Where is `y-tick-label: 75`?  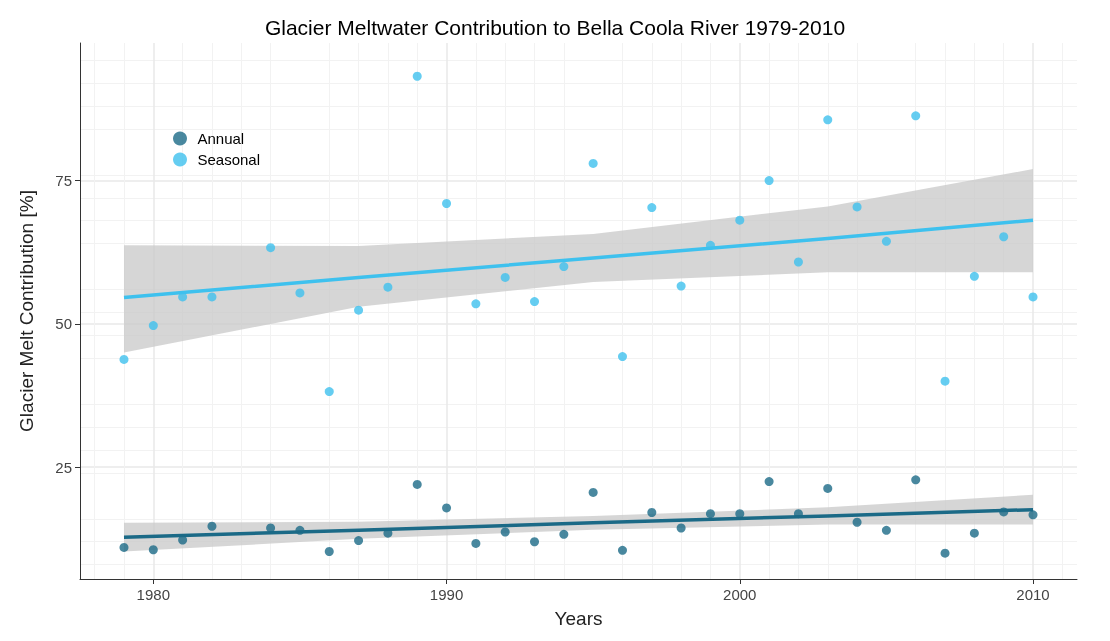 y-tick-label: 75 is located at coordinates (63, 181).